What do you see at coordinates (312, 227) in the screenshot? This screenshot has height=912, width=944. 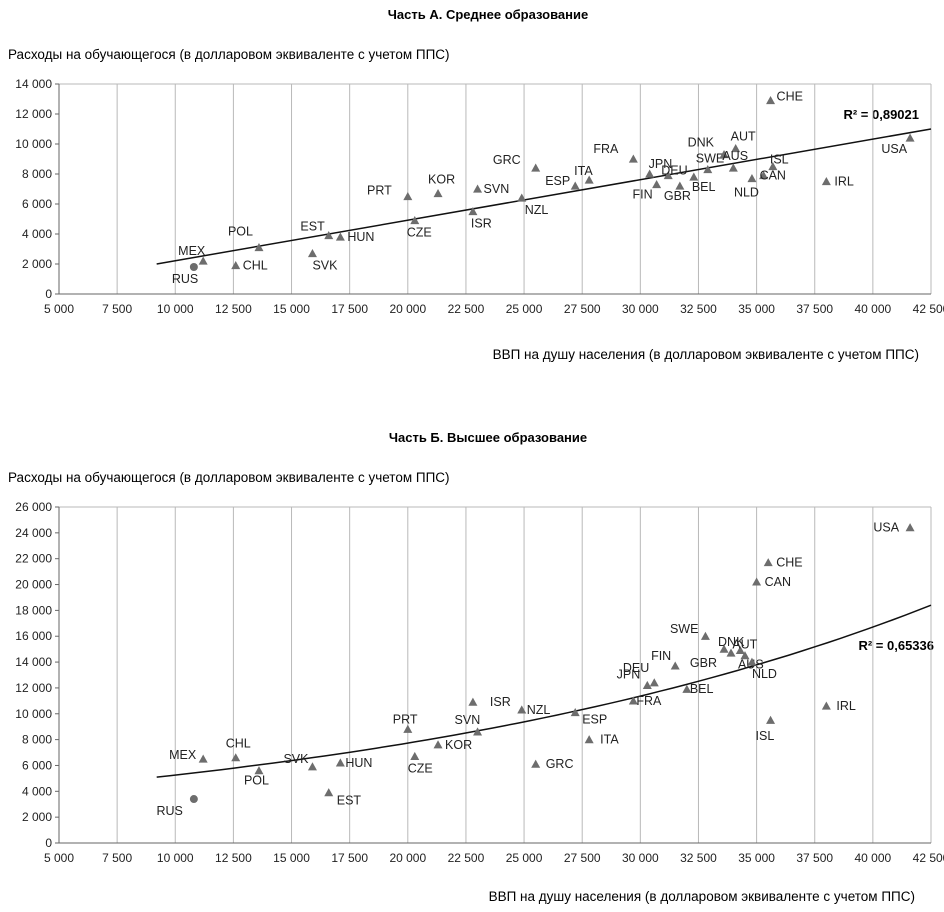 I see `point-label-est: EST` at bounding box center [312, 227].